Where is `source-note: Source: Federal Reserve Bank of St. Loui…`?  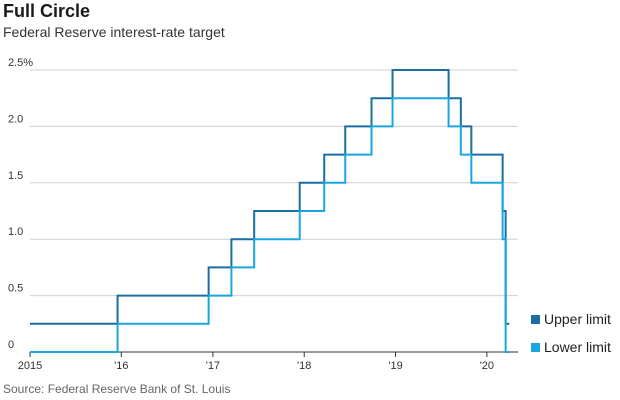
source-note: Source: Federal Reserve Bank of St. Loui… is located at coordinates (117, 389).